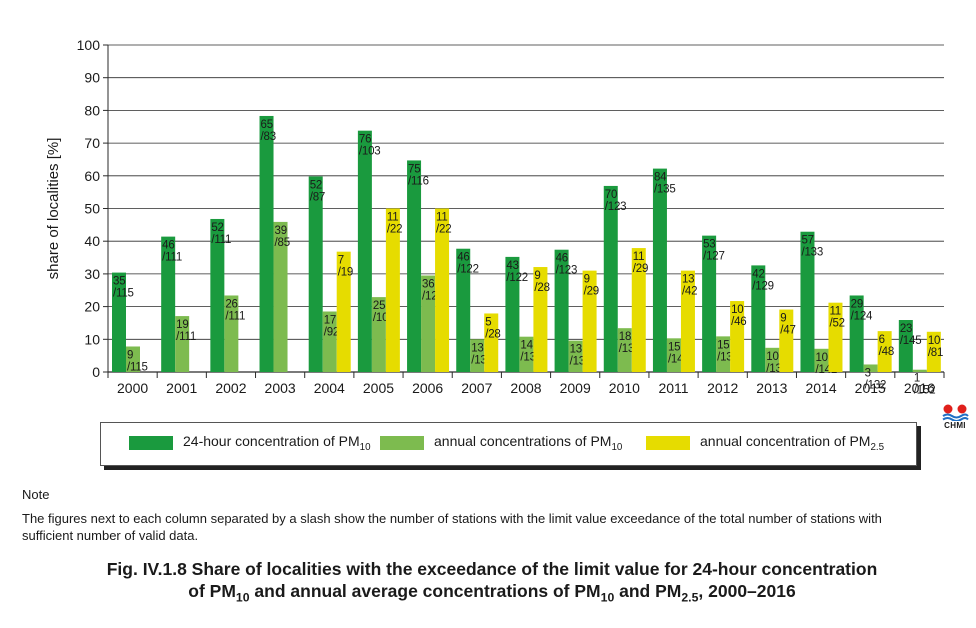  I want to click on x-tick-label-2002: 2002, so click(230, 388).